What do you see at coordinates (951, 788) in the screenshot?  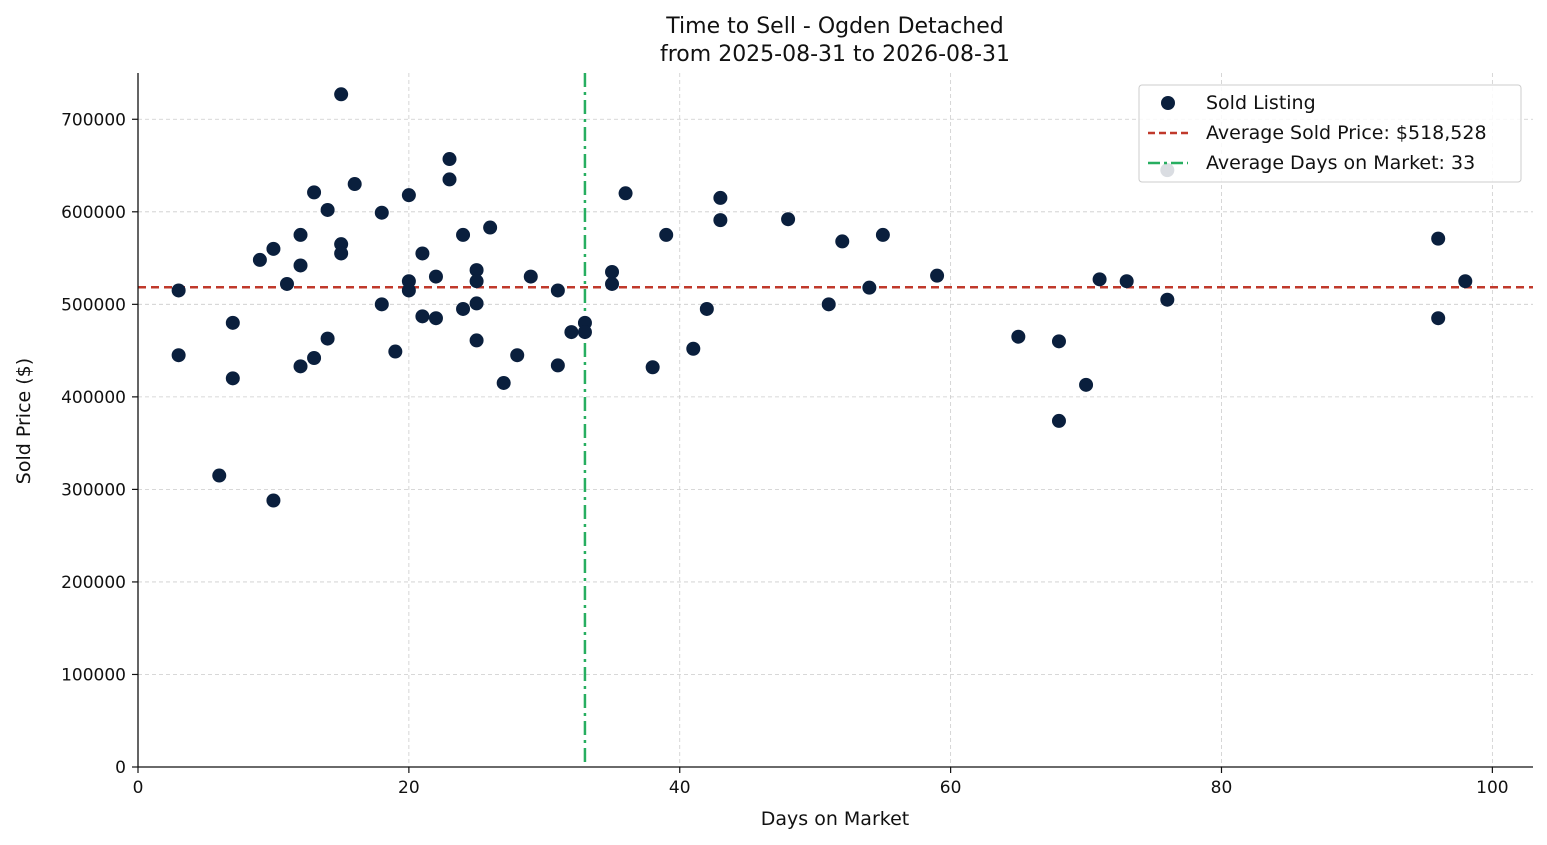 I see `x-tick-label: 60` at bounding box center [951, 788].